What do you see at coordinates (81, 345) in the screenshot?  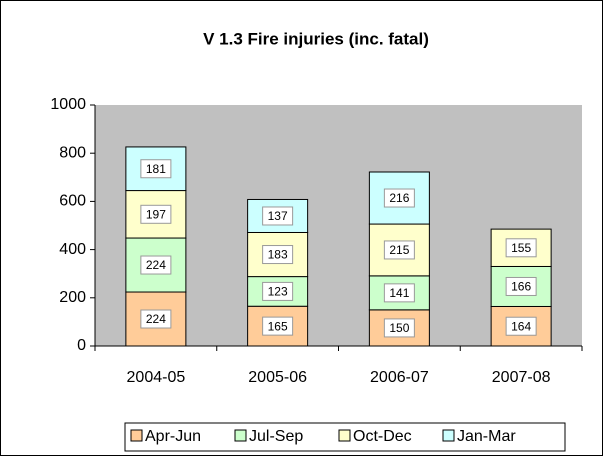 I see `y-tick-label: 0` at bounding box center [81, 345].